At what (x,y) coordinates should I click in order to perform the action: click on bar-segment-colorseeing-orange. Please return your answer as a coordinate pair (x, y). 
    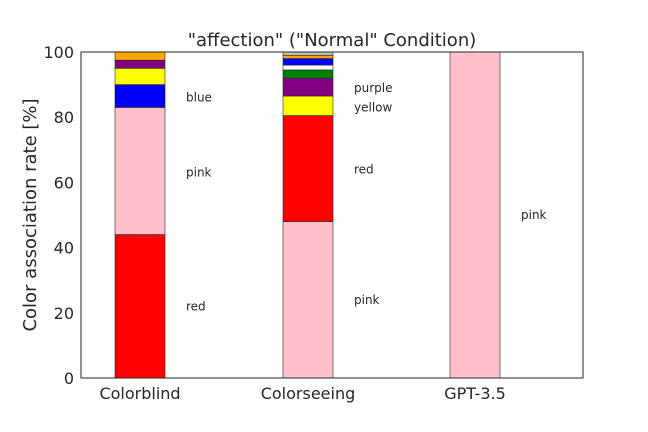
    Looking at the image, I should click on (308, 56).